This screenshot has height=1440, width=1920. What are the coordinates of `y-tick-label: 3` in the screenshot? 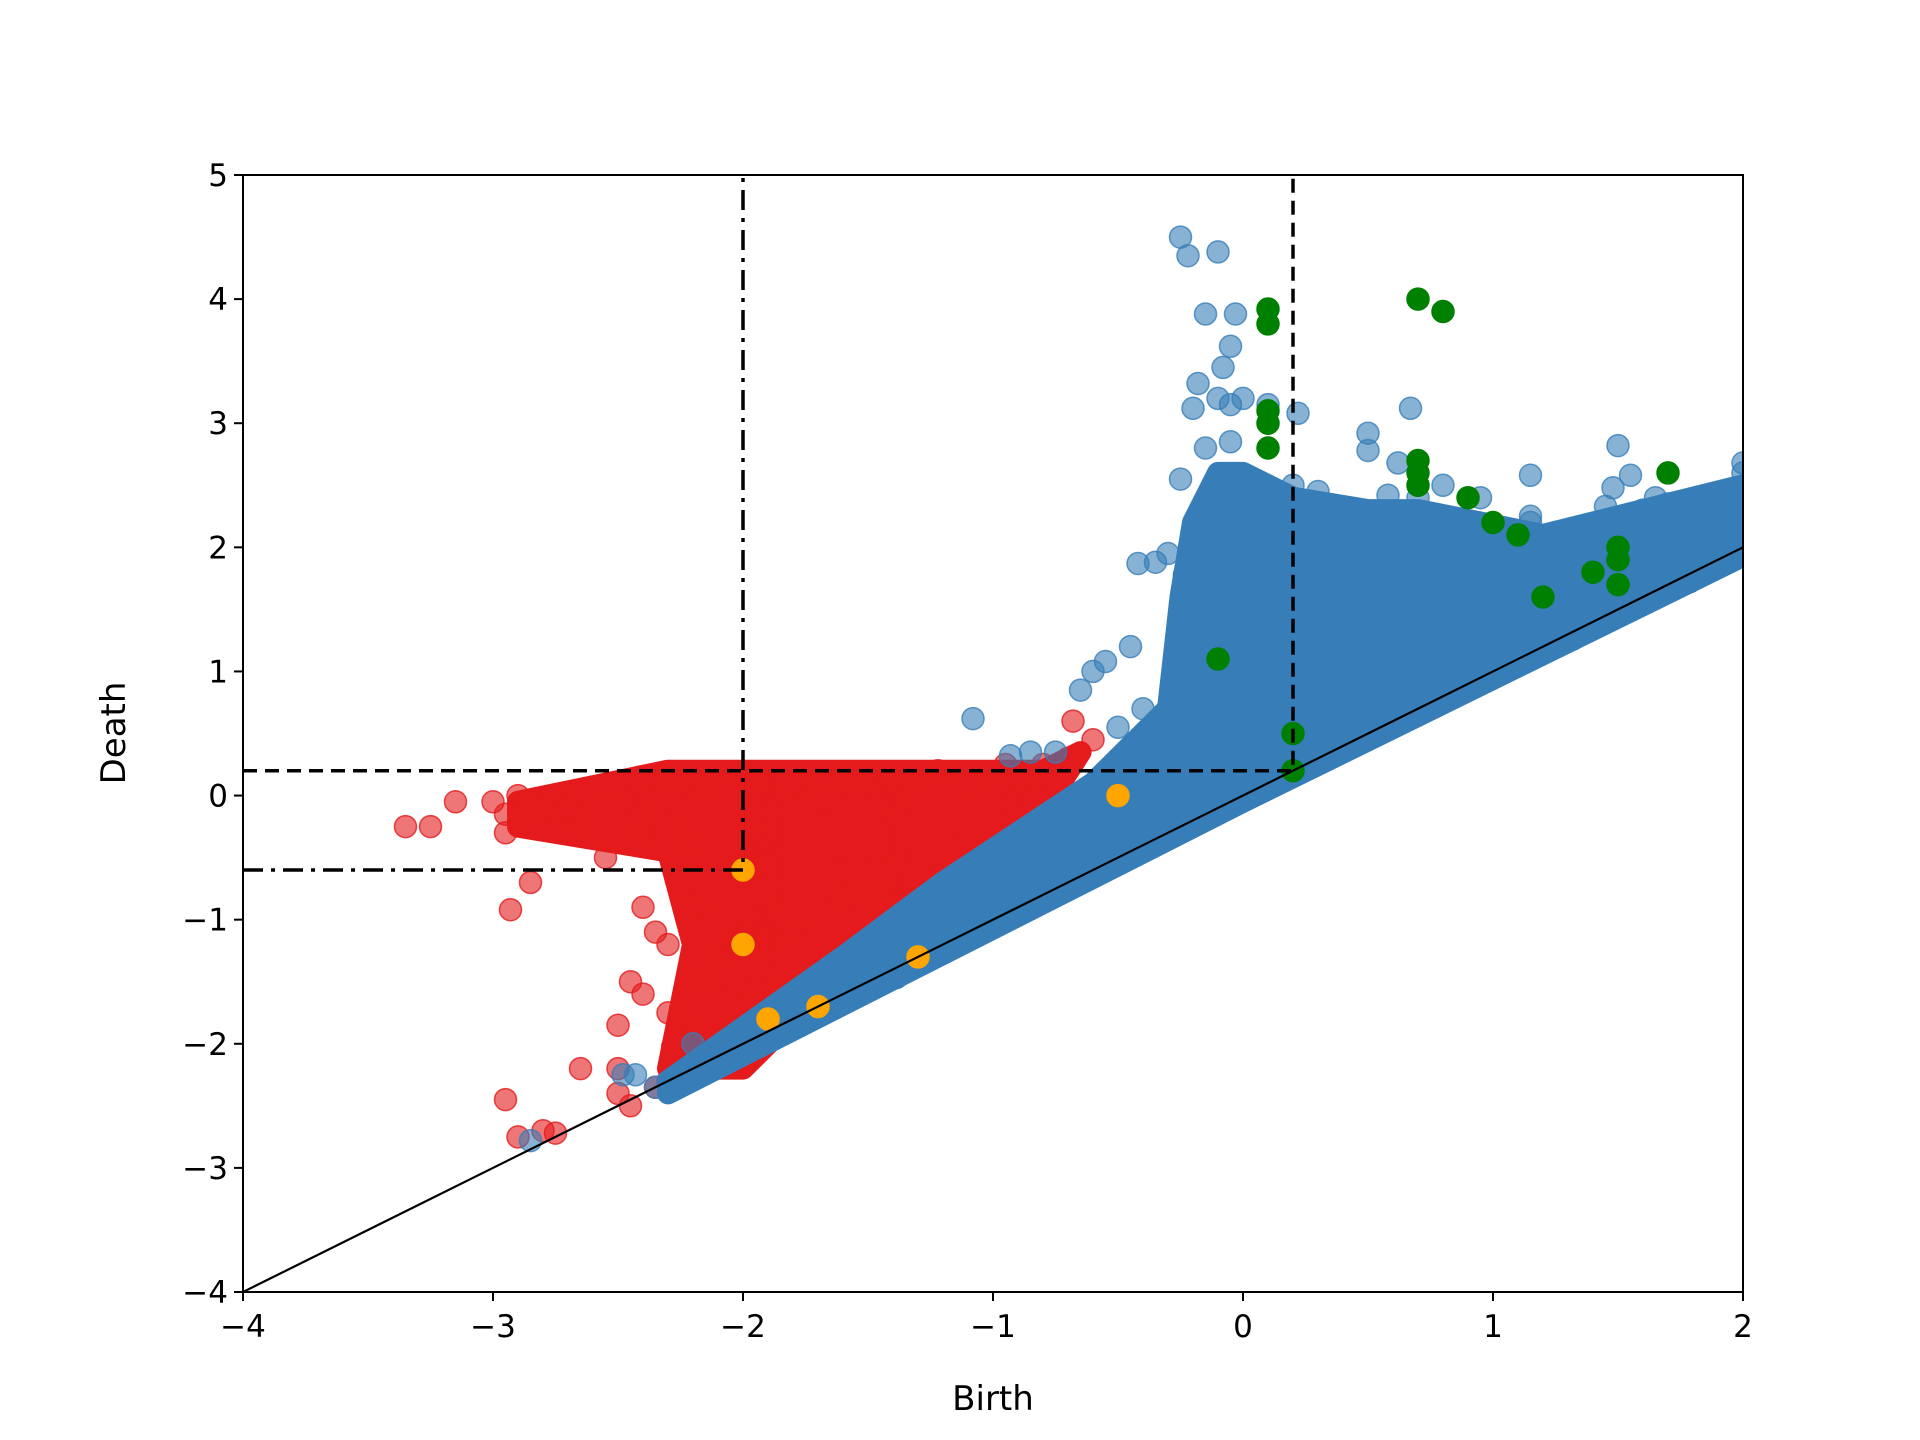 It's located at (218, 424).